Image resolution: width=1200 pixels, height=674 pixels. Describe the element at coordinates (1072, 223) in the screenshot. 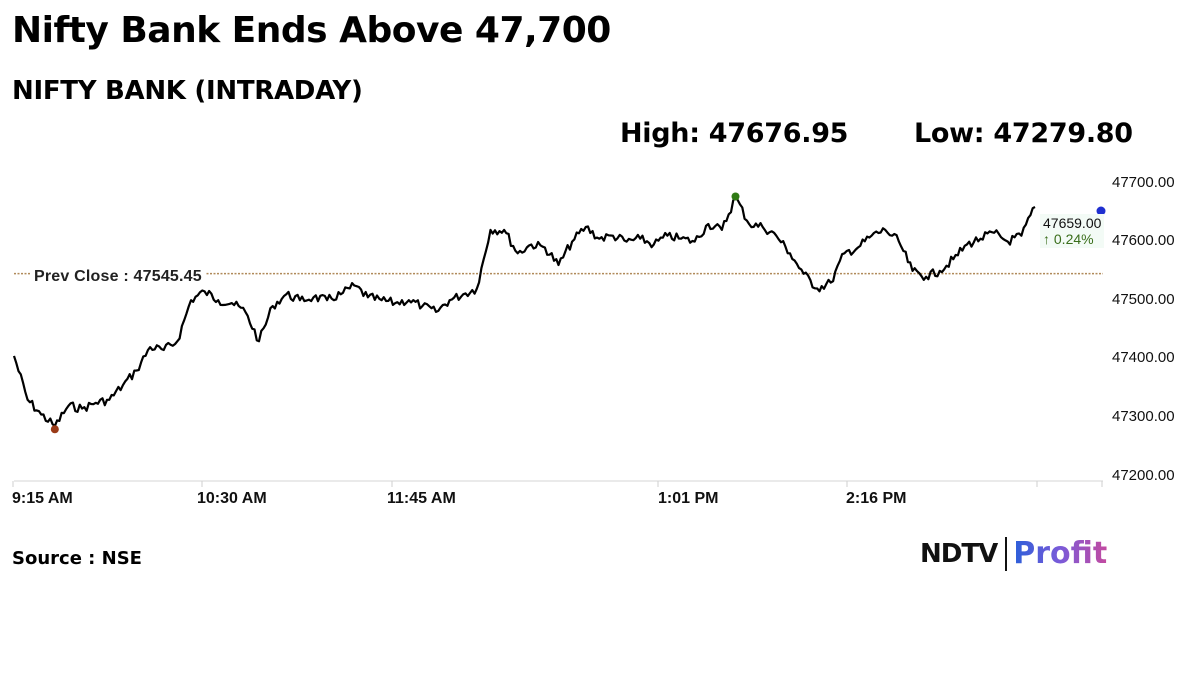

I see `last-price: 47659.00` at that location.